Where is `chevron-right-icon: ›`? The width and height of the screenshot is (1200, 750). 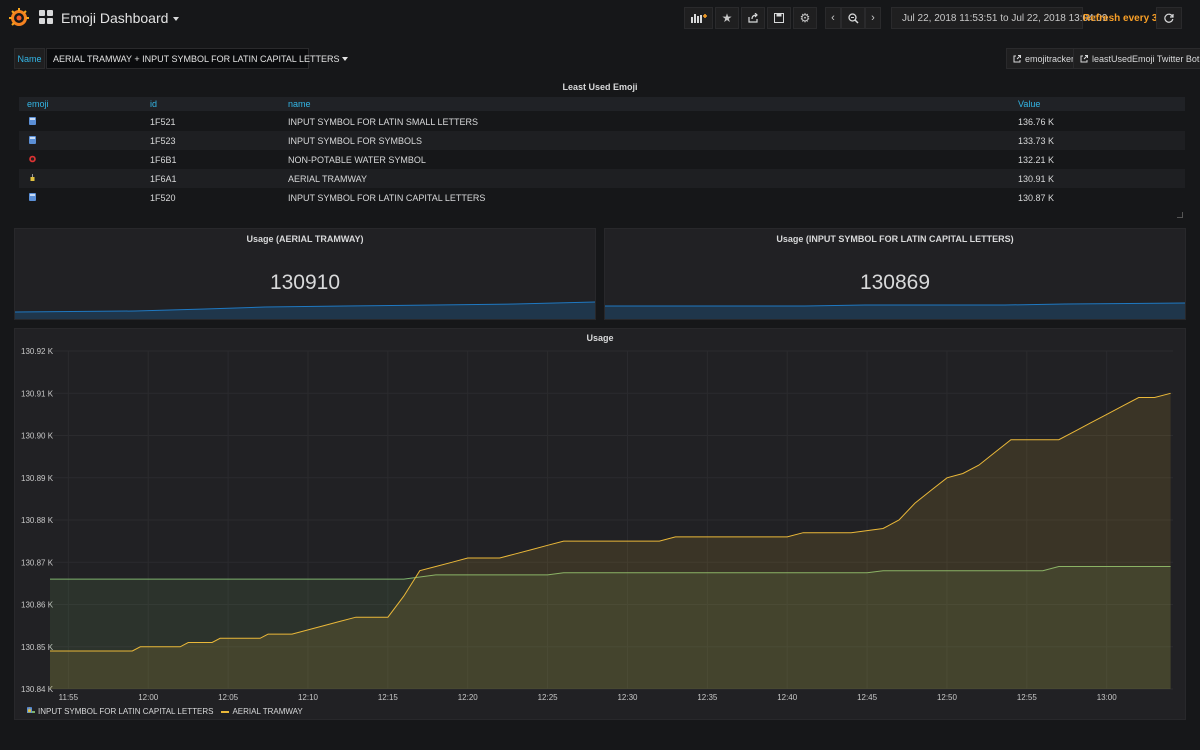
chevron-right-icon: › is located at coordinates (873, 18).